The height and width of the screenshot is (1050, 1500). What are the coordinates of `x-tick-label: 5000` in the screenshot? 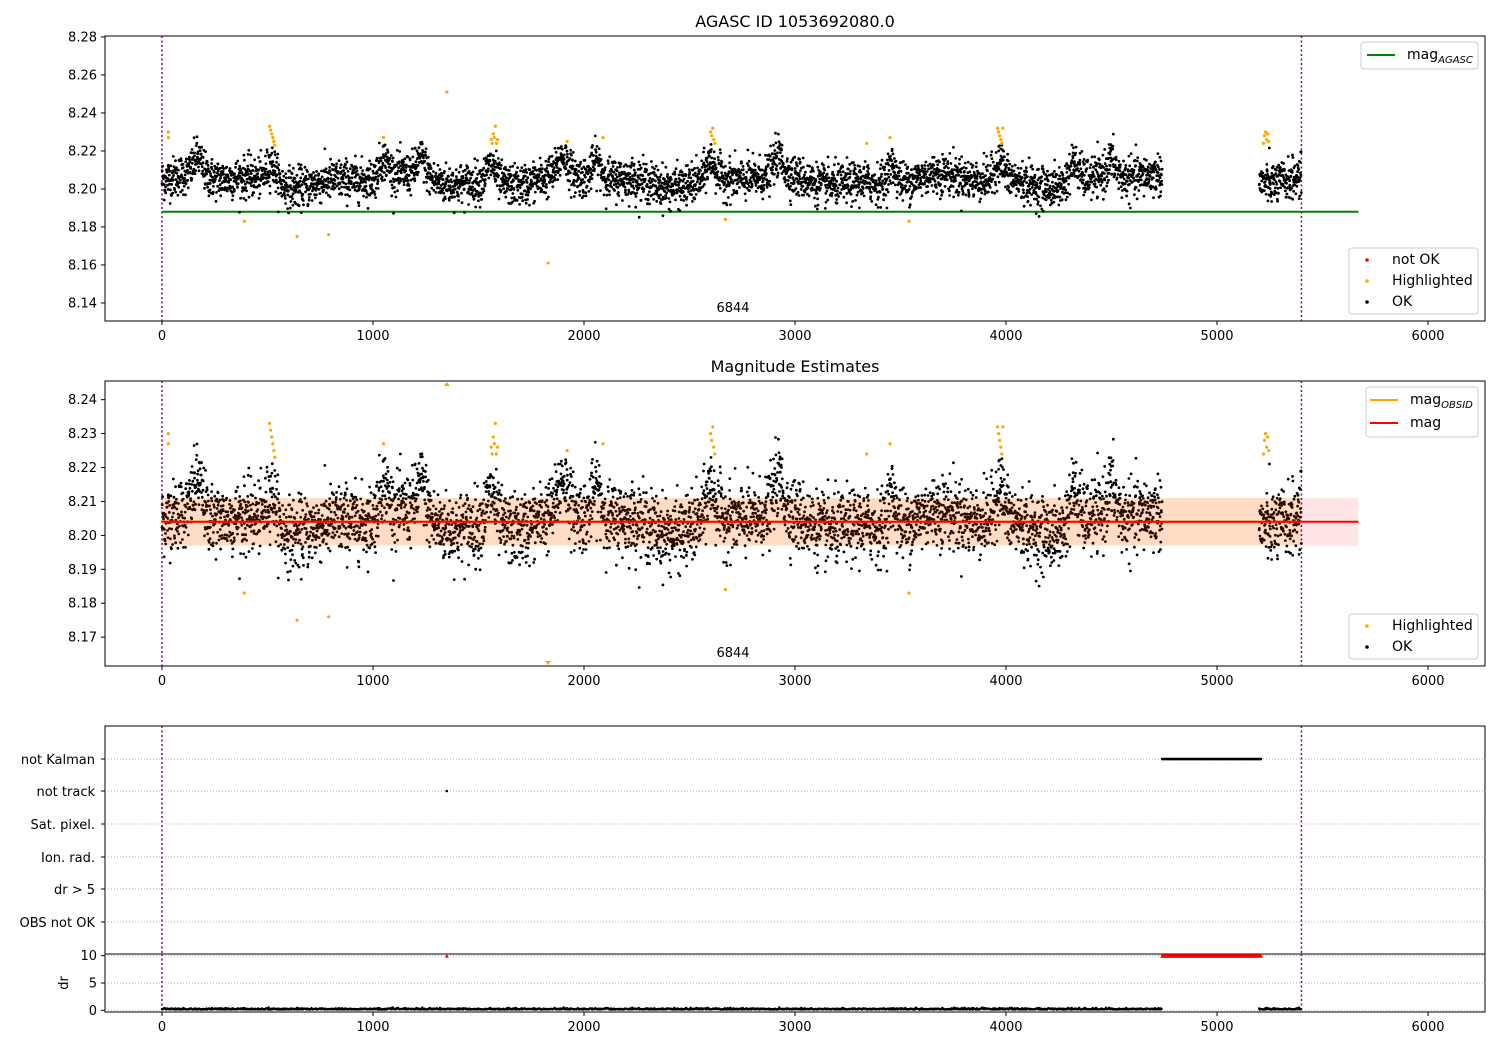 It's located at (1216, 336).